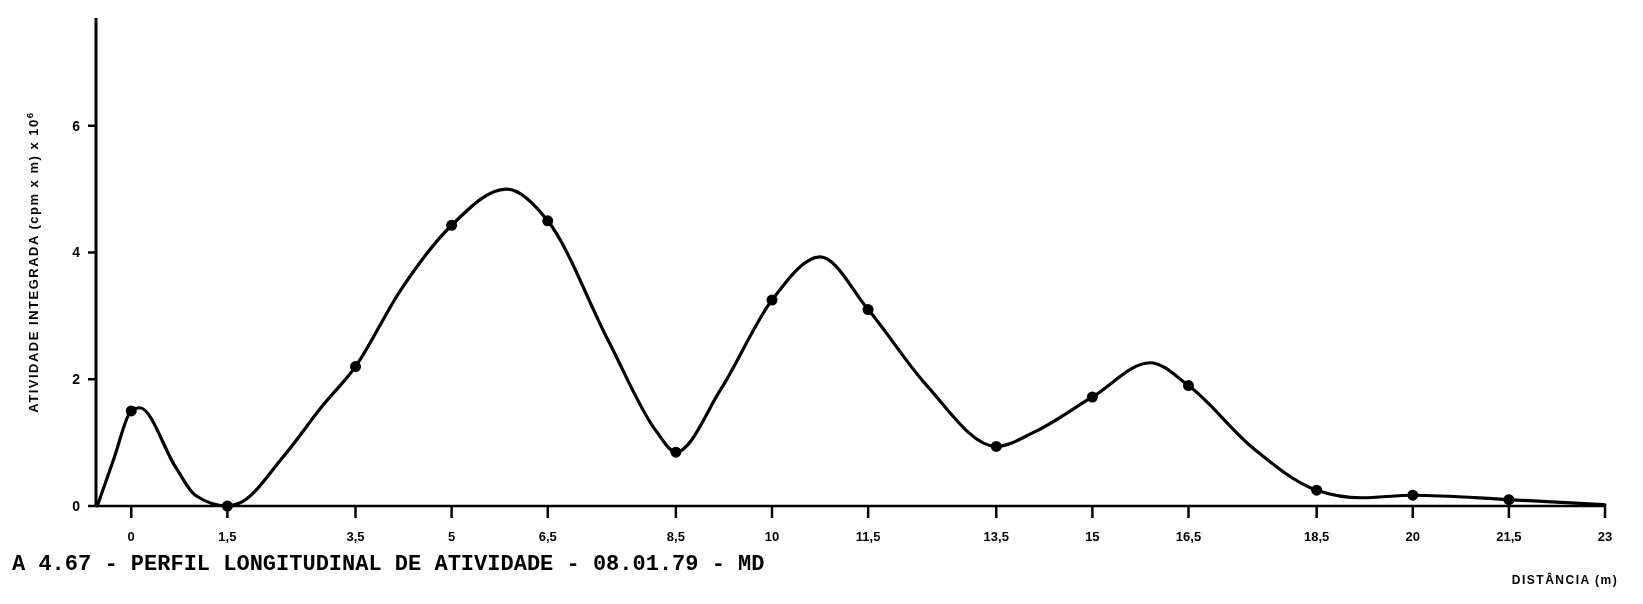 Image resolution: width=1643 pixels, height=604 pixels. What do you see at coordinates (76, 125) in the screenshot?
I see `y-tick-label: 6` at bounding box center [76, 125].